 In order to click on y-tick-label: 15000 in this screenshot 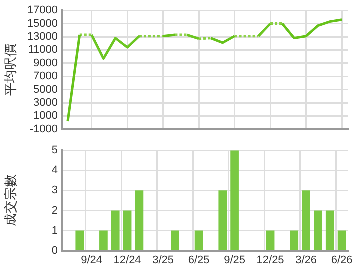, I will do `click(42, 24)`.